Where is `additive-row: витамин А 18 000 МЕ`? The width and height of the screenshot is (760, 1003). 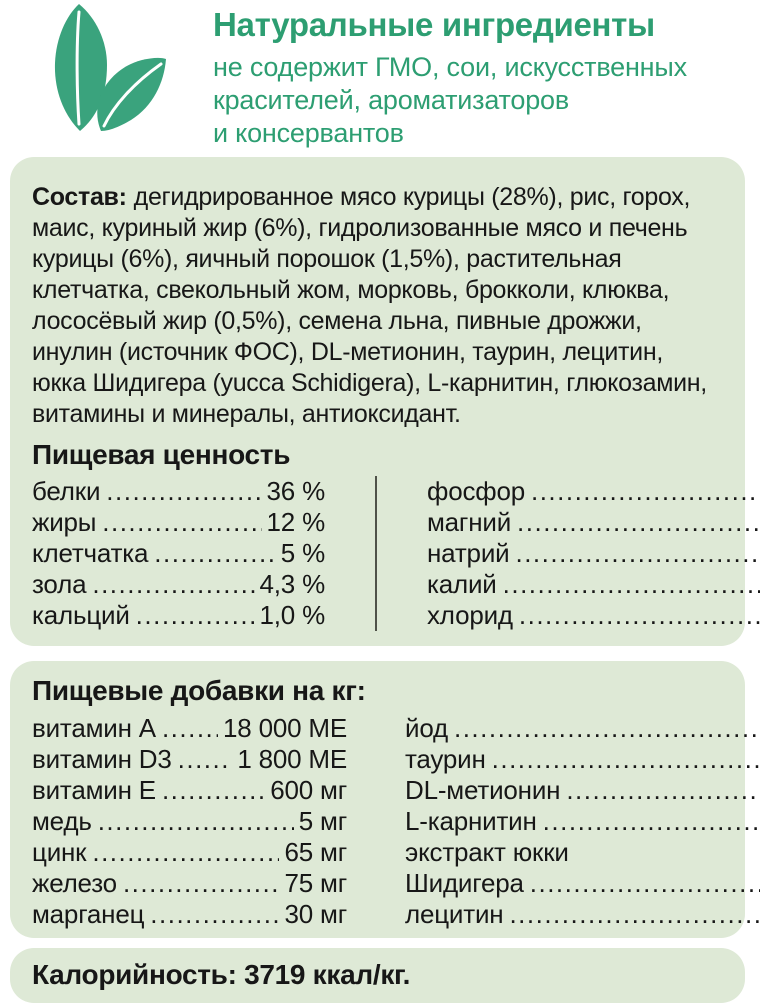 additive-row: витамин А 18 000 МЕ is located at coordinates (189, 728).